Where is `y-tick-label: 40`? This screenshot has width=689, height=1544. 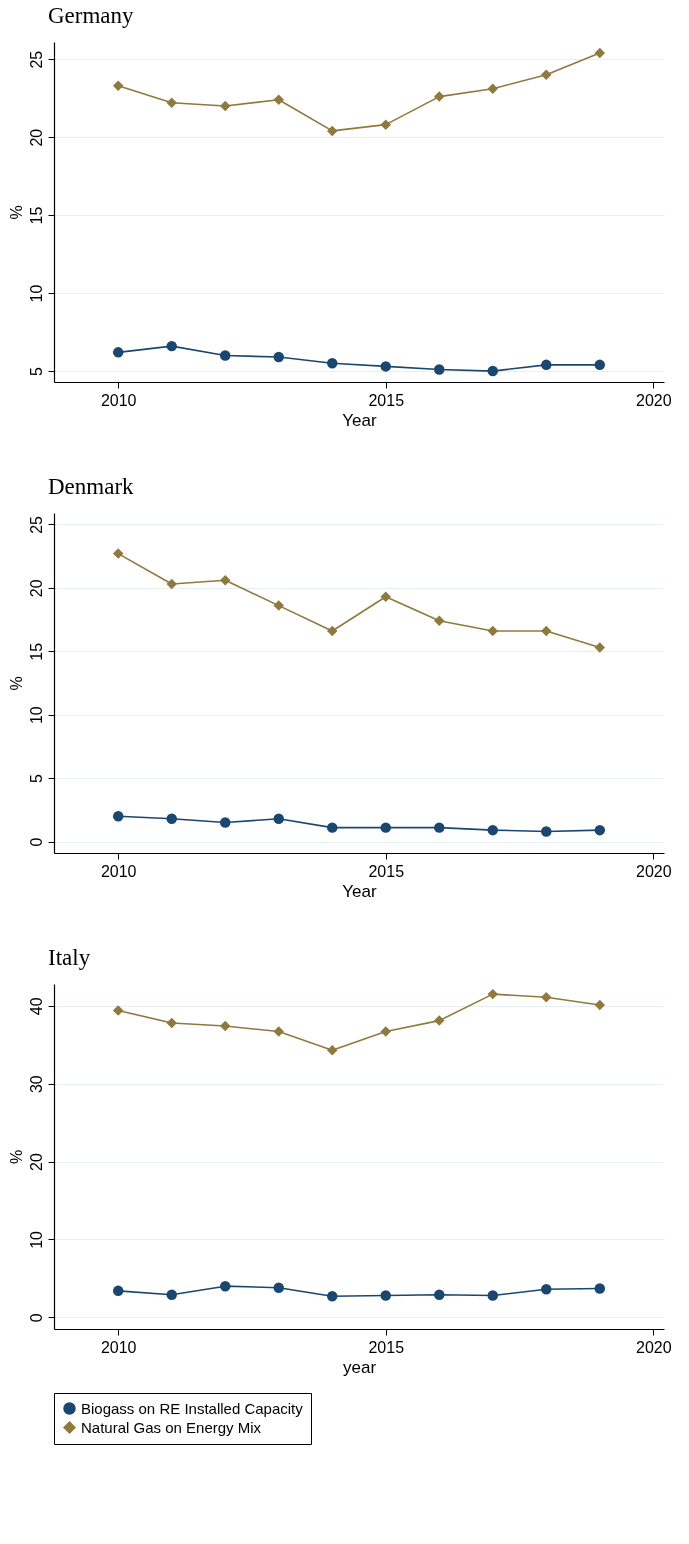 y-tick-label: 40 is located at coordinates (36, 1006).